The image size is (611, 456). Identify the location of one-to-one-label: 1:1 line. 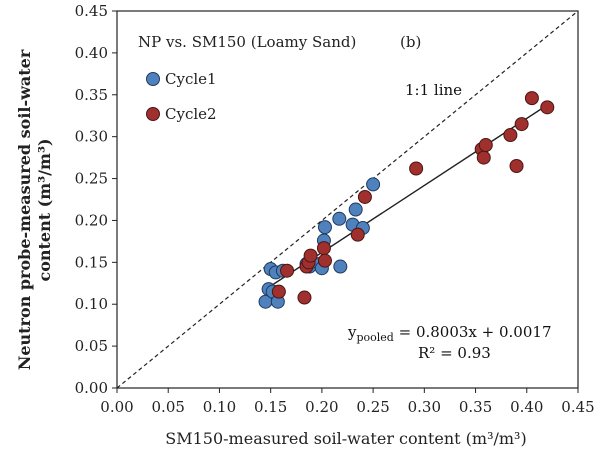
(433, 90).